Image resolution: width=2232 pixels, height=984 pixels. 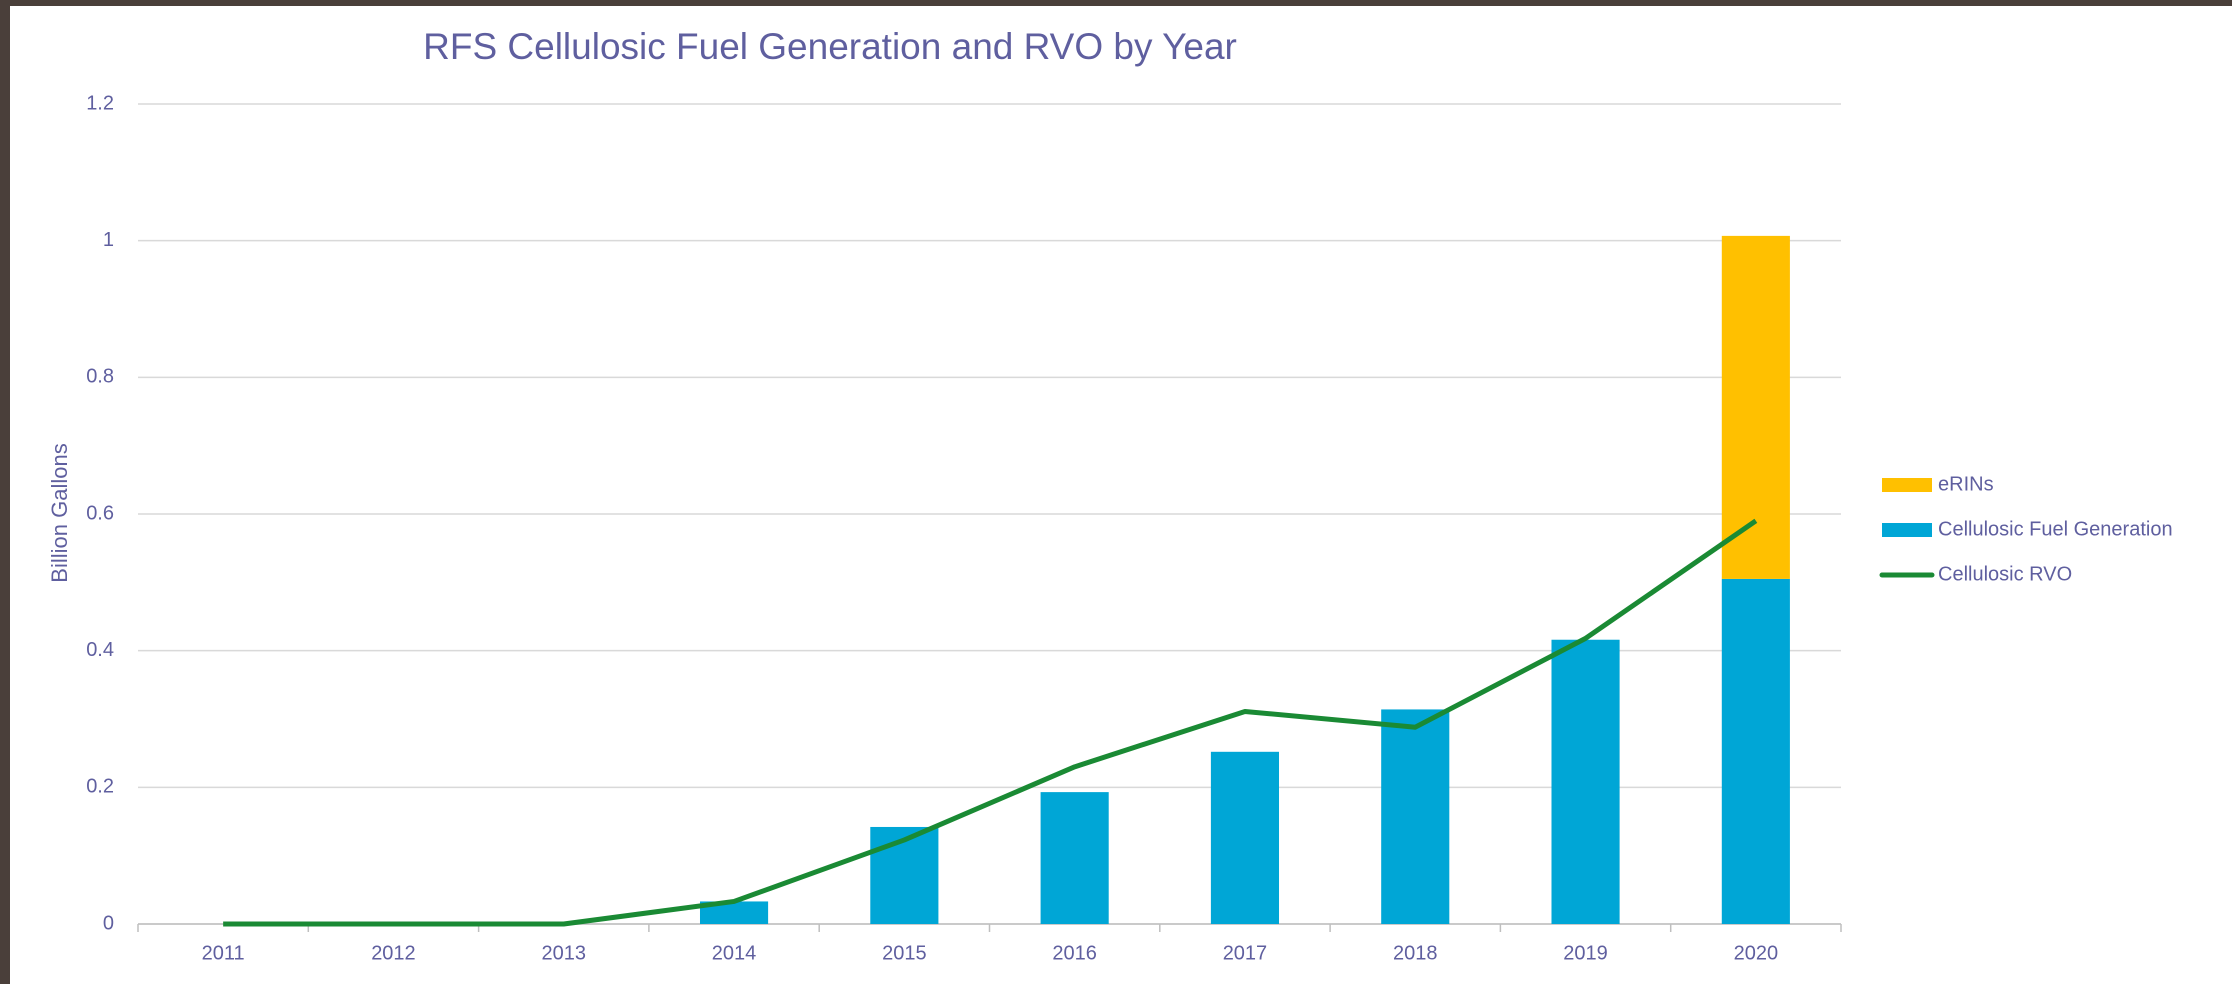 I want to click on x-tick-label: 2011, so click(x=223, y=953).